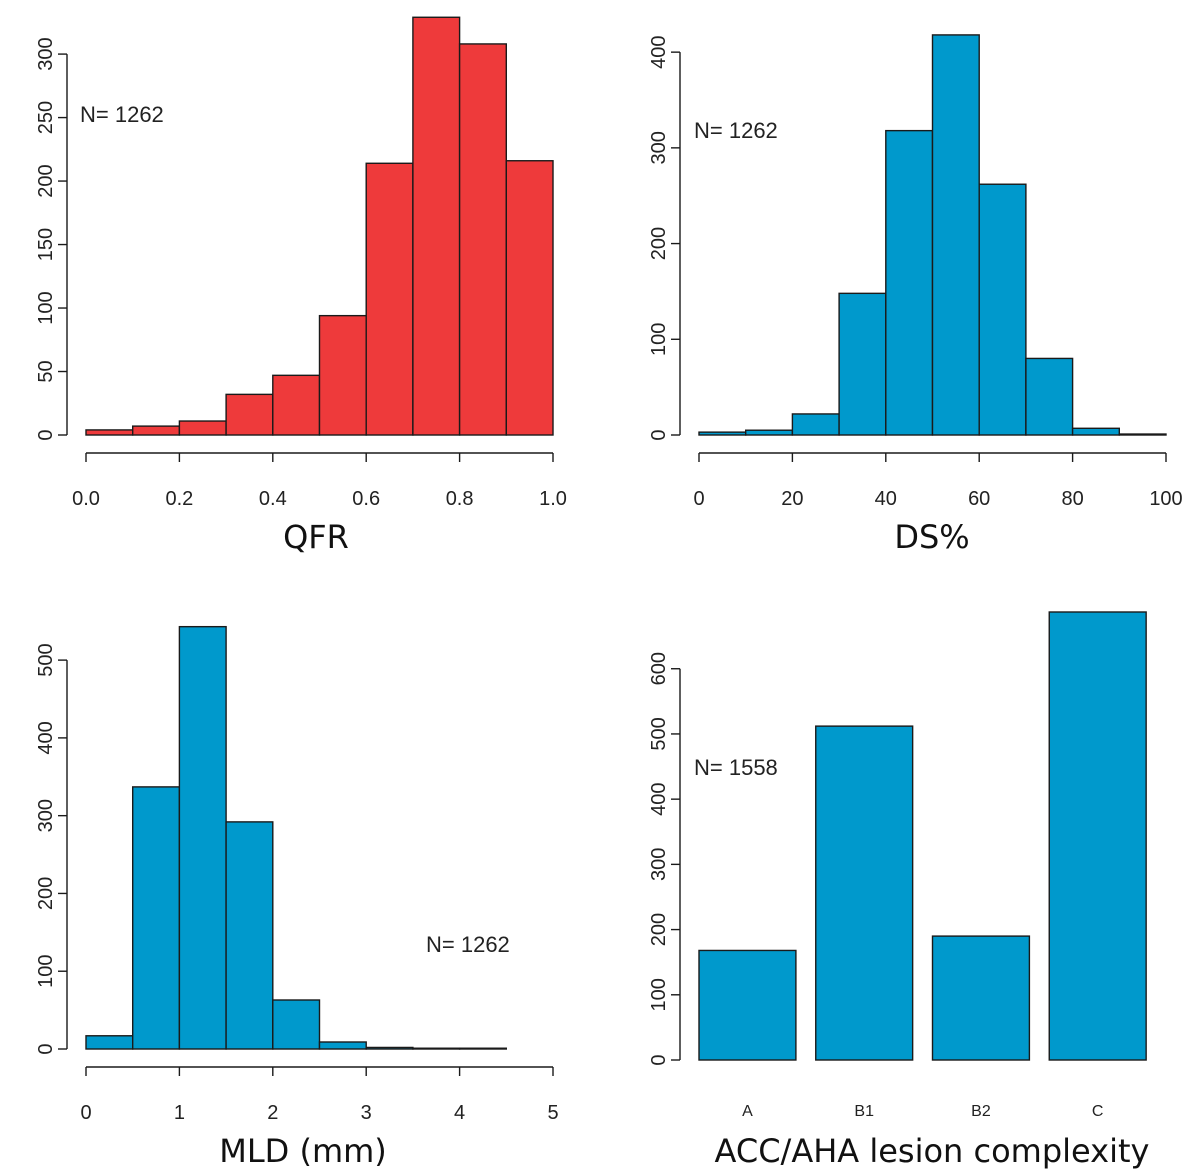 Image resolution: width=1189 pixels, height=1172 pixels. Describe the element at coordinates (46, 893) in the screenshot. I see `mld-y-tick-label: 200` at that location.